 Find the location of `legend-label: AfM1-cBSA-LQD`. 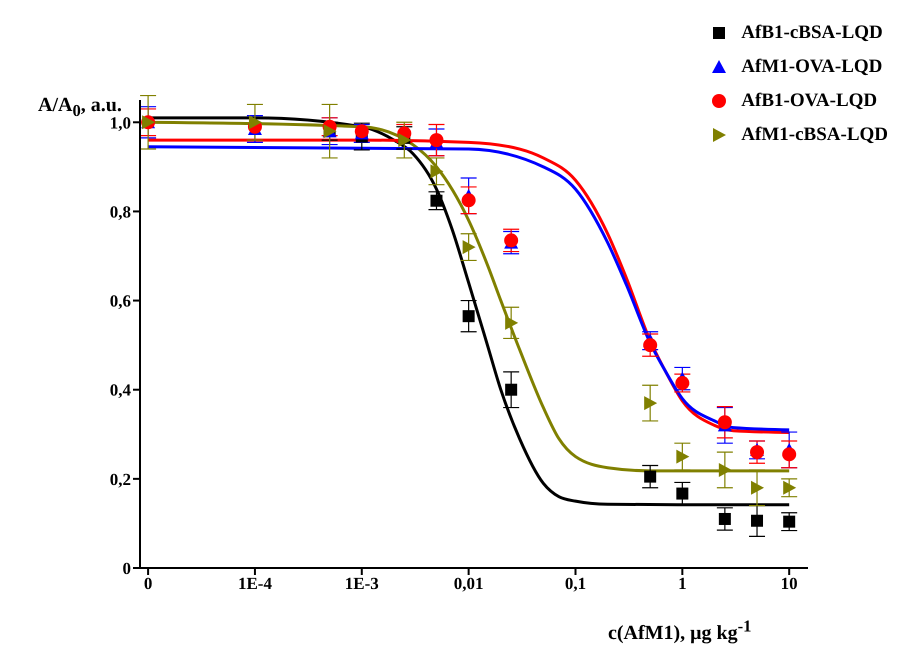

legend-label: AfM1-cBSA-LQD is located at coordinates (814, 135).